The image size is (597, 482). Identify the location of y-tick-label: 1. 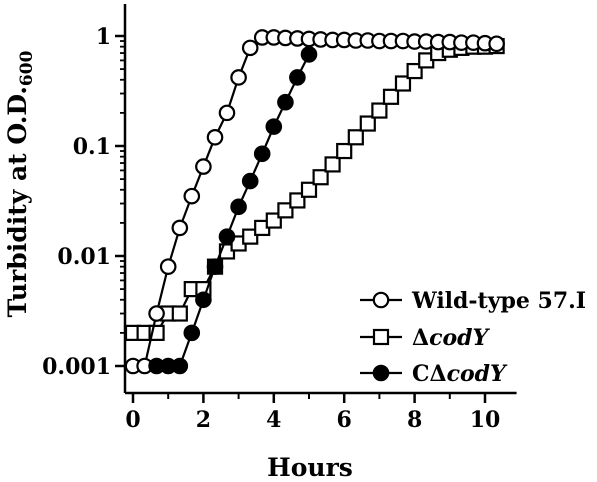
(103, 37).